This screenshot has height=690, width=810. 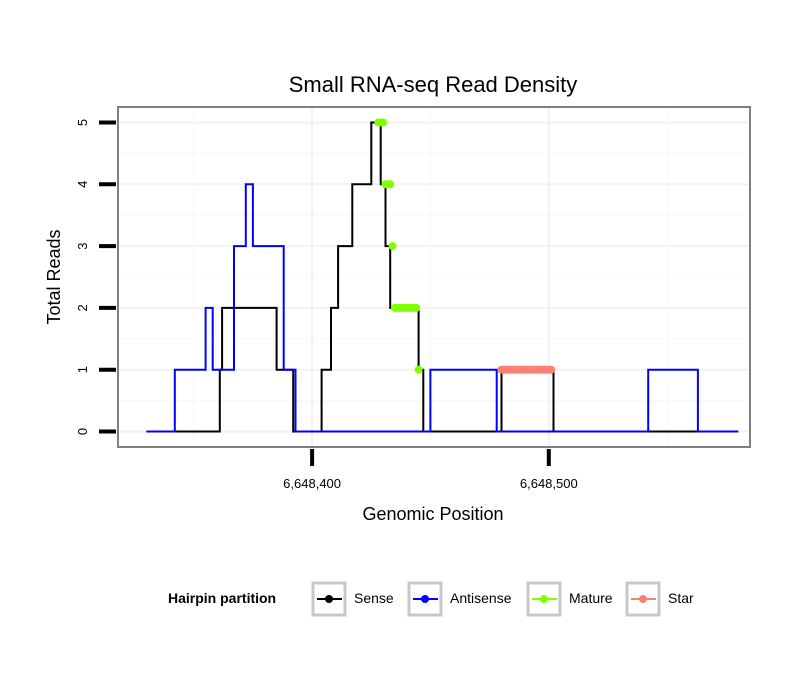 What do you see at coordinates (82, 431) in the screenshot?
I see `y-tick-label: 0` at bounding box center [82, 431].